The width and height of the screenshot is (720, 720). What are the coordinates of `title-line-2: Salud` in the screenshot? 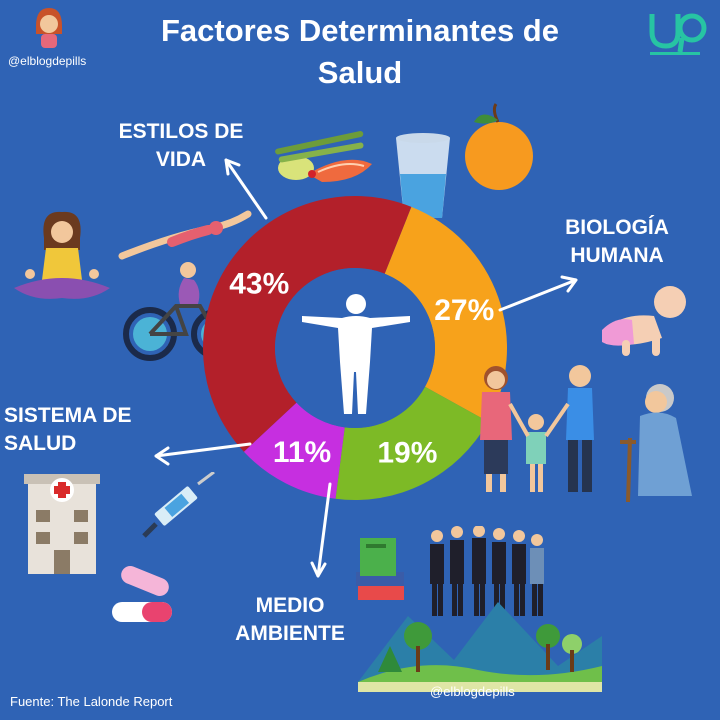 It's located at (360, 72).